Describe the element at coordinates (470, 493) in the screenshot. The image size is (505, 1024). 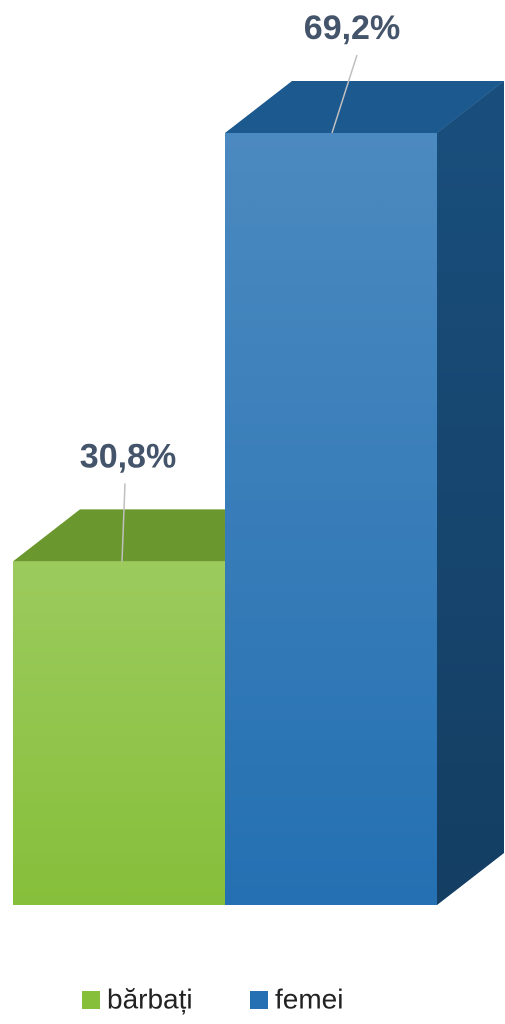
I see `bar-side-shade` at that location.